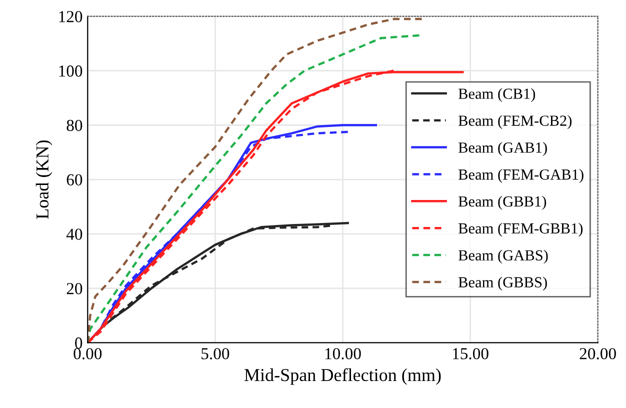  Describe the element at coordinates (342, 376) in the screenshot. I see `x-axis-title: Mid-Span Deflection (mm)` at that location.